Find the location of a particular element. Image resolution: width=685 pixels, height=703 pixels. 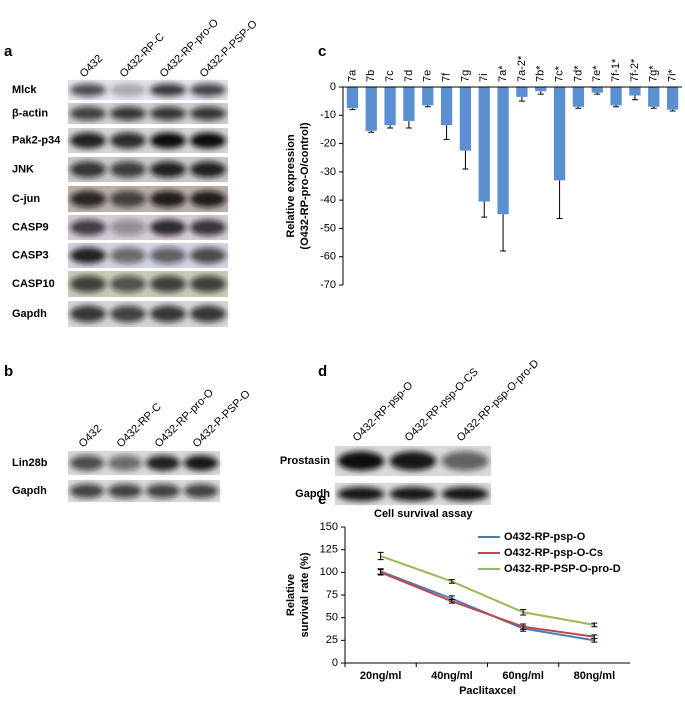

y-axis-label: Relative is located at coordinates (291, 595).